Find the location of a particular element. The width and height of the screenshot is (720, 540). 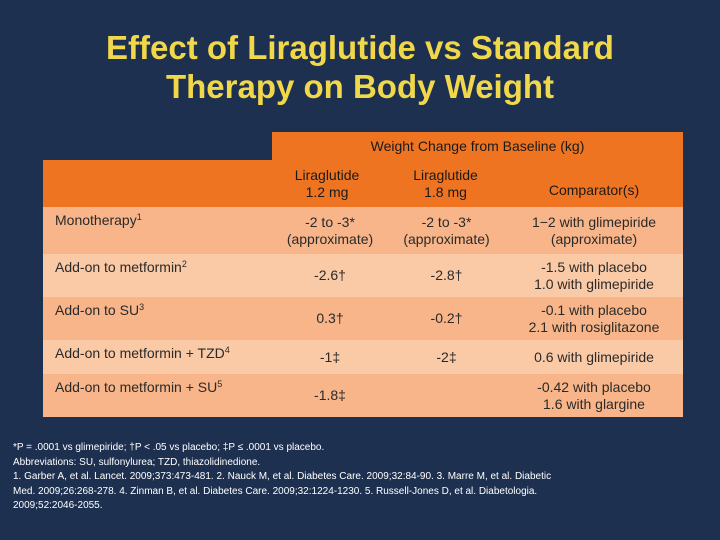

row-label-ref: 4 is located at coordinates (227, 350).